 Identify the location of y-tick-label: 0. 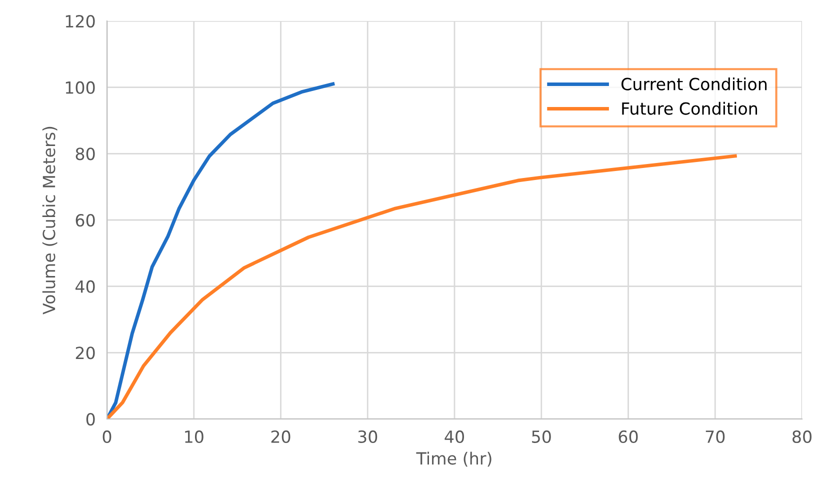
(90, 419).